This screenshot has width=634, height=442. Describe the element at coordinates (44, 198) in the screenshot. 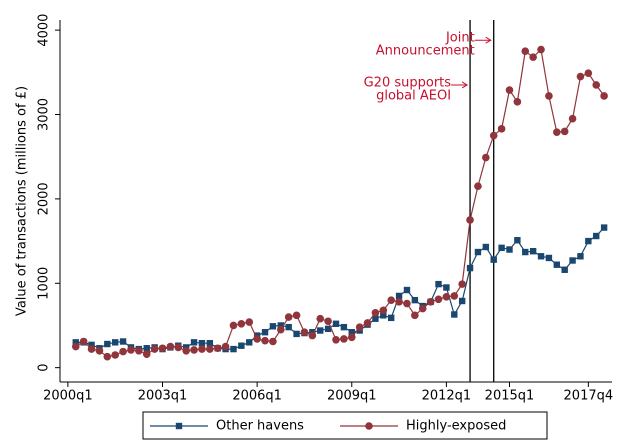

I see `y-tick-label: 2000` at that location.